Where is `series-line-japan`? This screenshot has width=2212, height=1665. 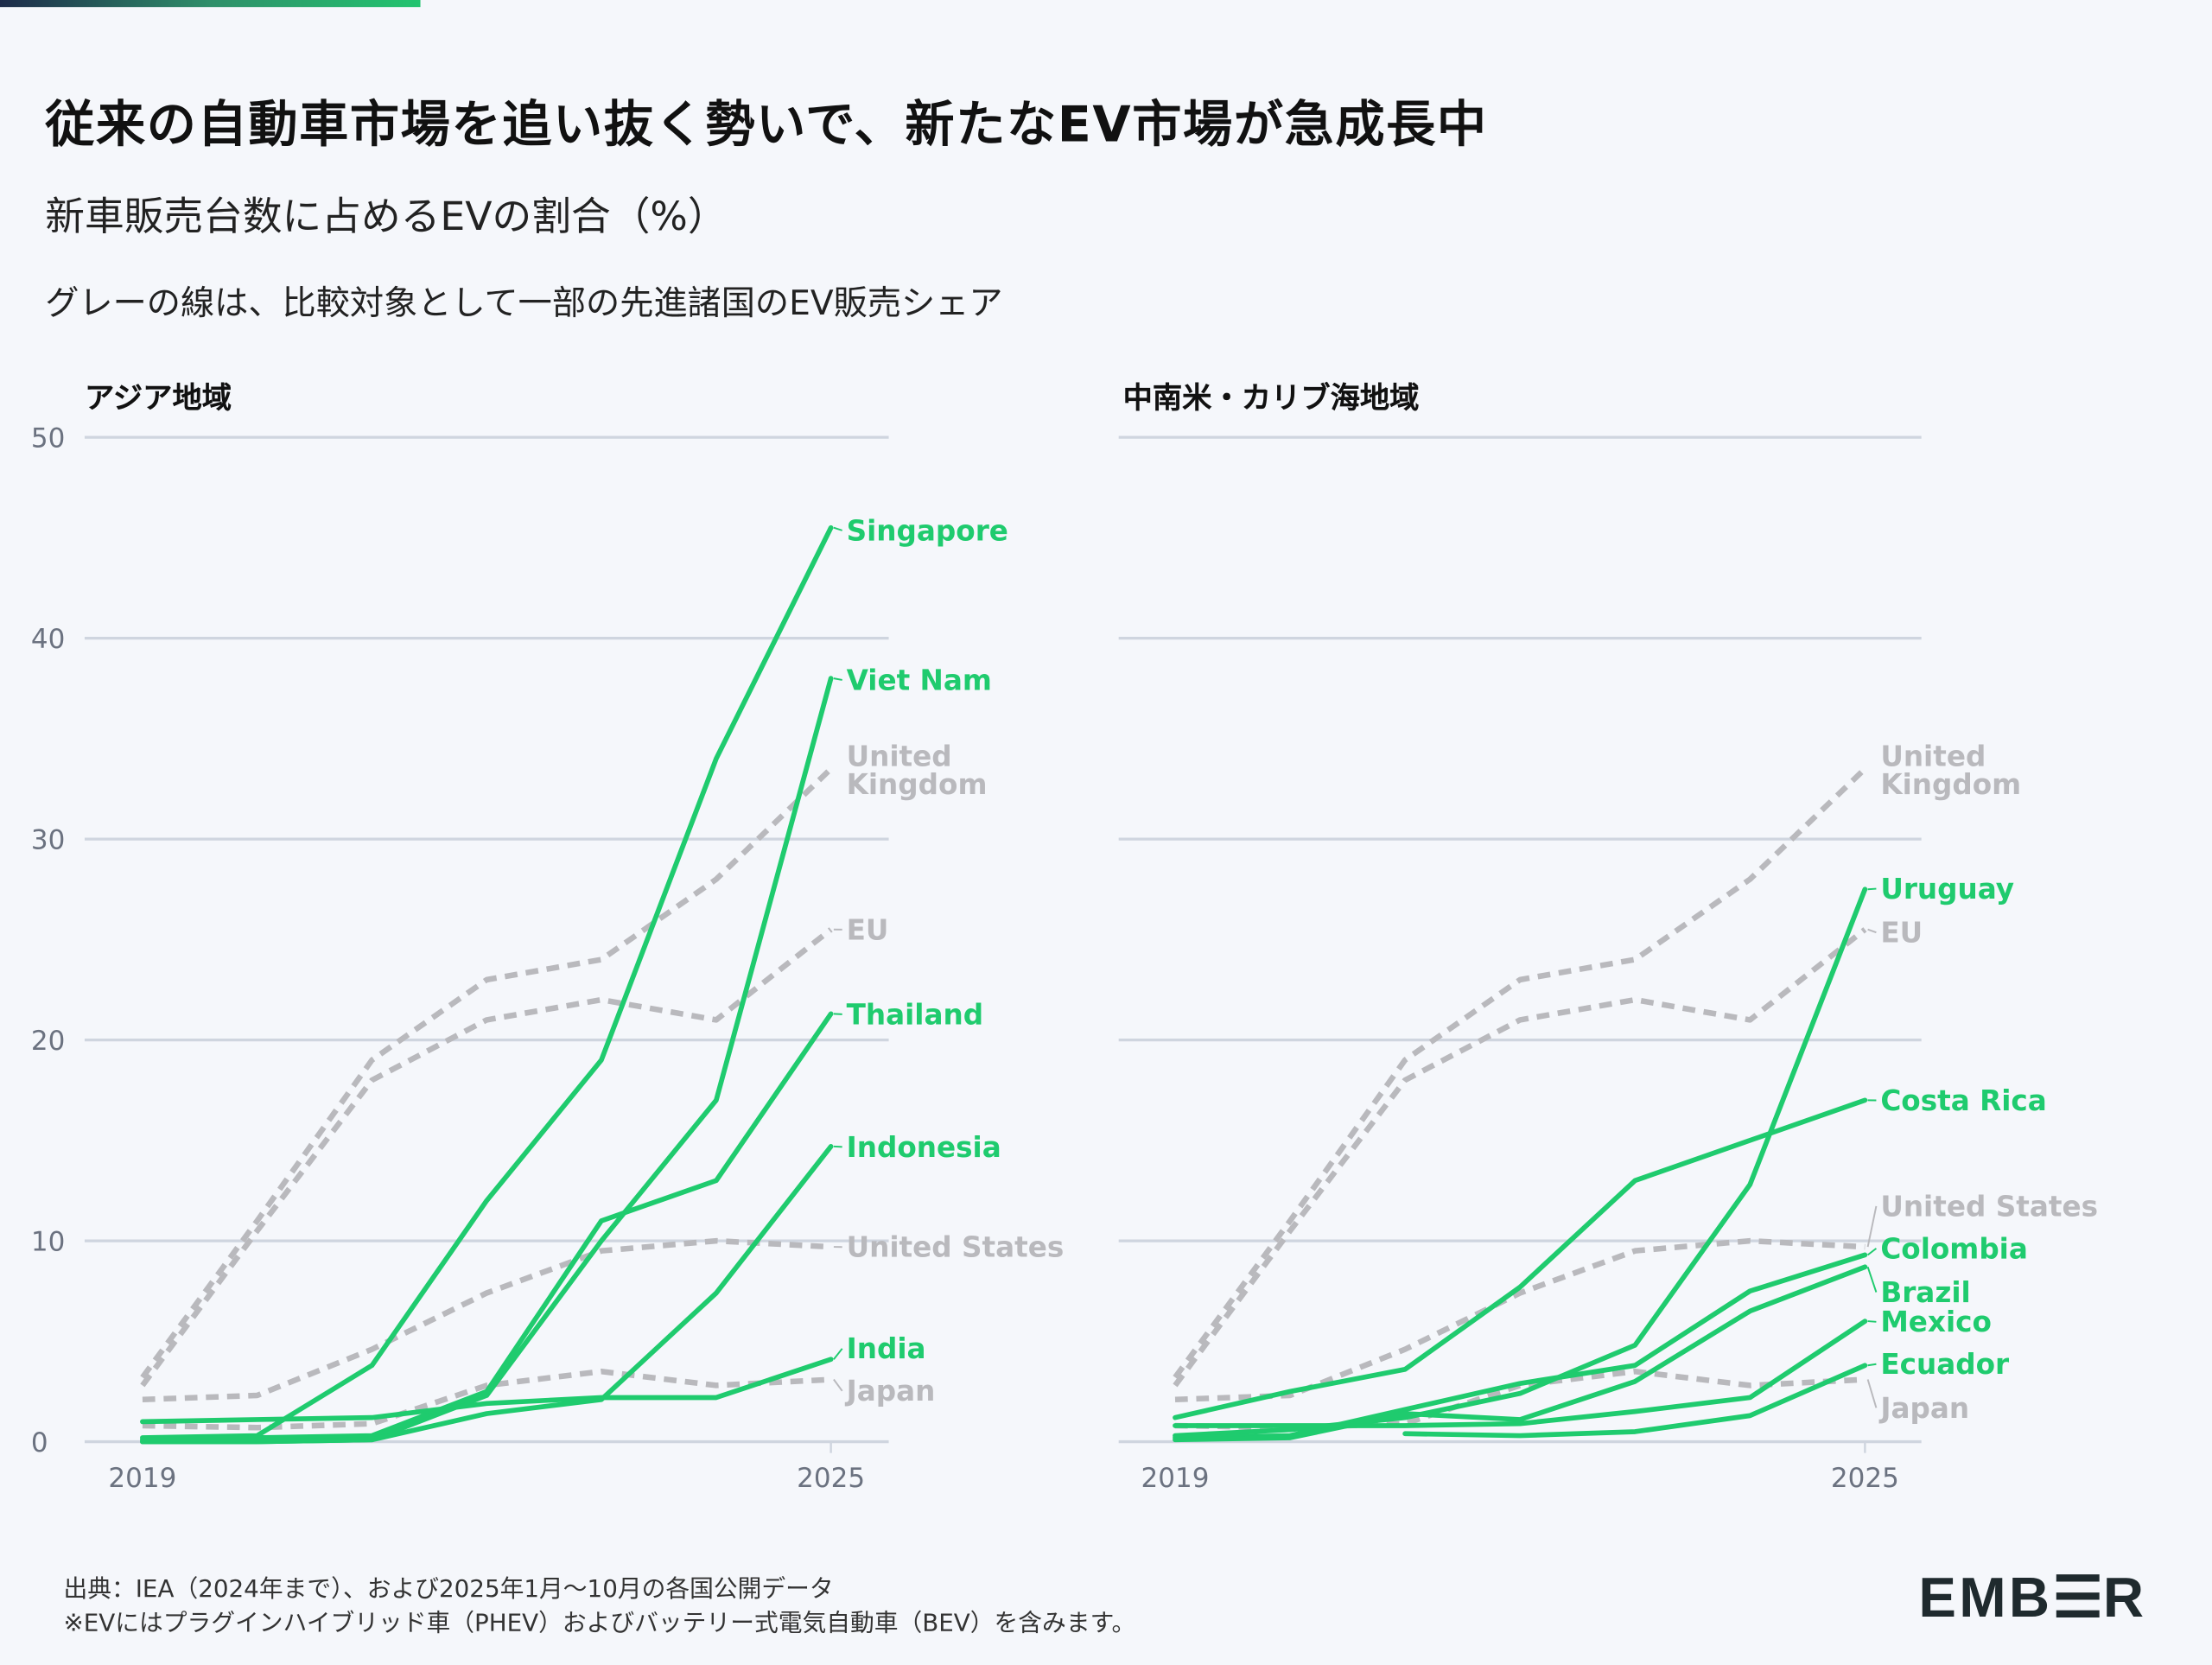
series-line-japan is located at coordinates (486, 1400).